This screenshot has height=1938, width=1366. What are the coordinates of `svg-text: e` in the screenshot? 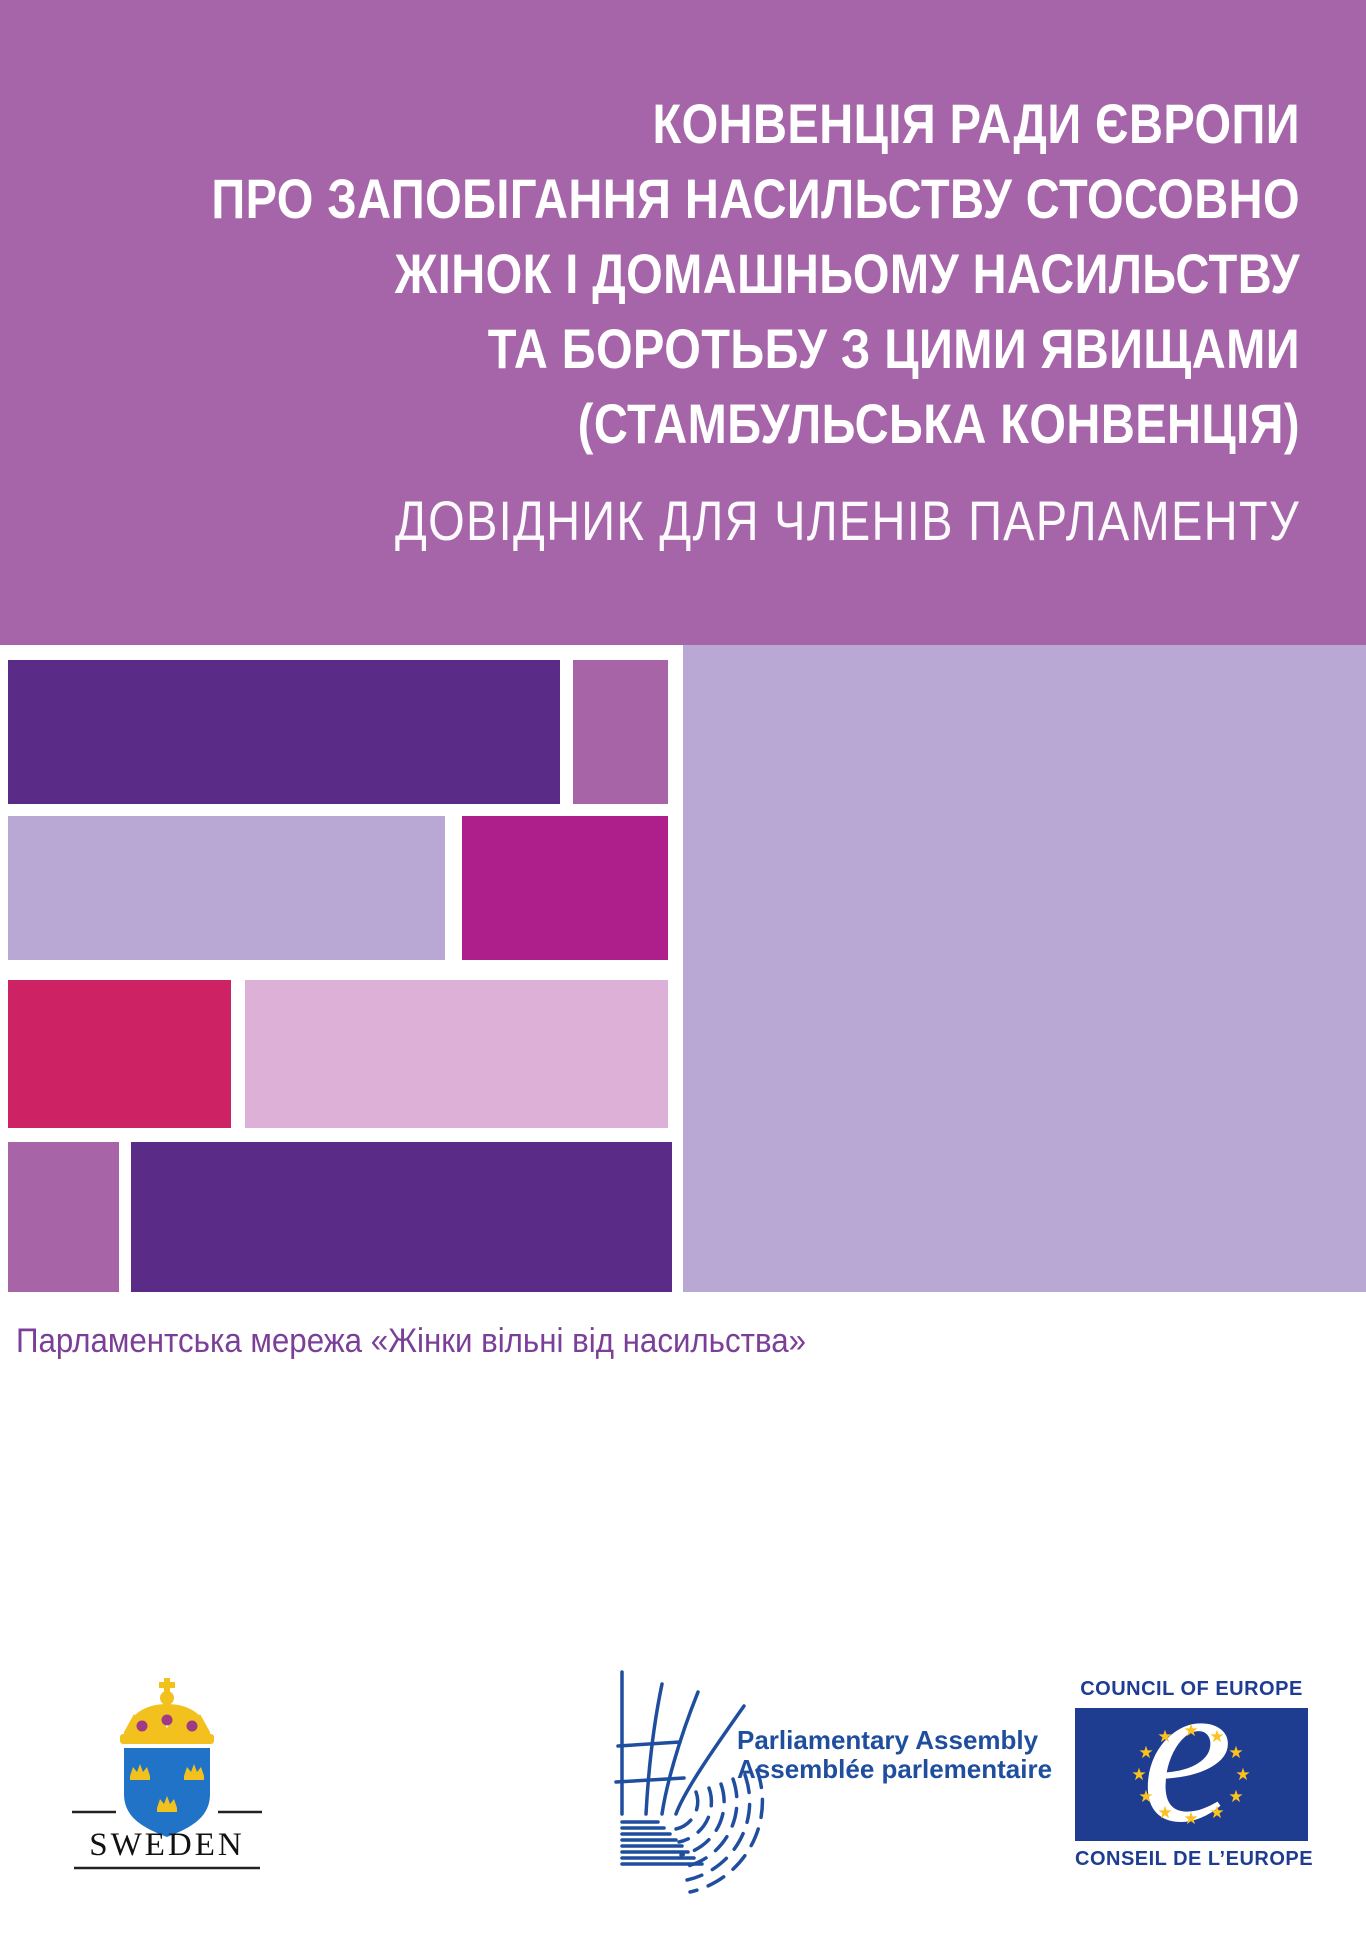 It's located at (1187, 1774).